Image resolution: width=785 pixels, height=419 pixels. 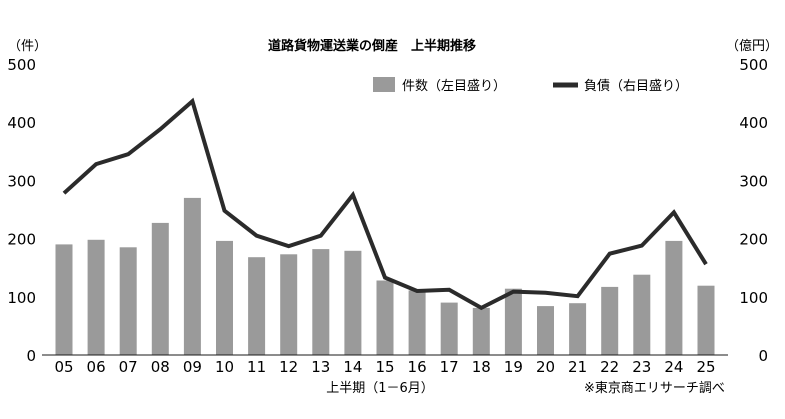 I want to click on x-tick-25: 25, so click(x=705, y=367).